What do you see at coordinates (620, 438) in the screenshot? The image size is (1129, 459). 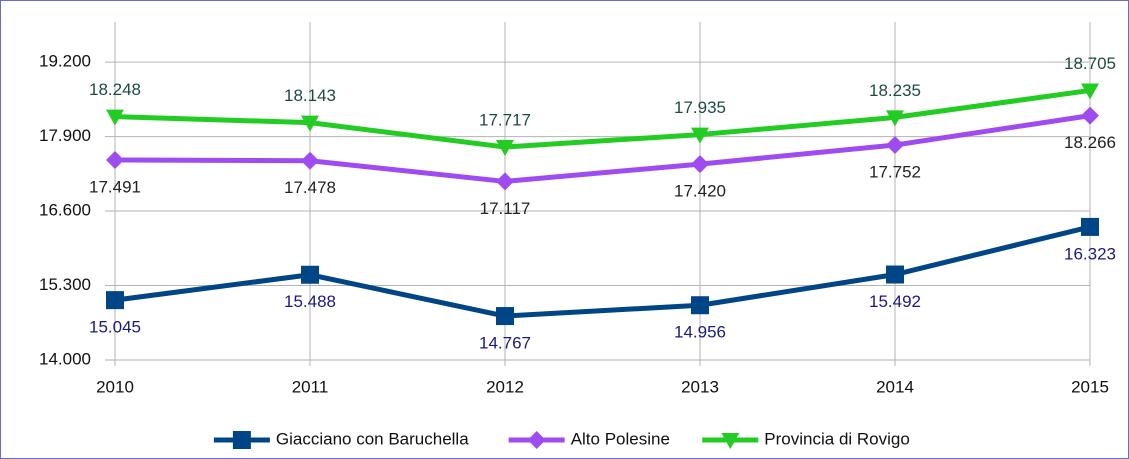 I see `legend-label: Alto Polesine` at bounding box center [620, 438].